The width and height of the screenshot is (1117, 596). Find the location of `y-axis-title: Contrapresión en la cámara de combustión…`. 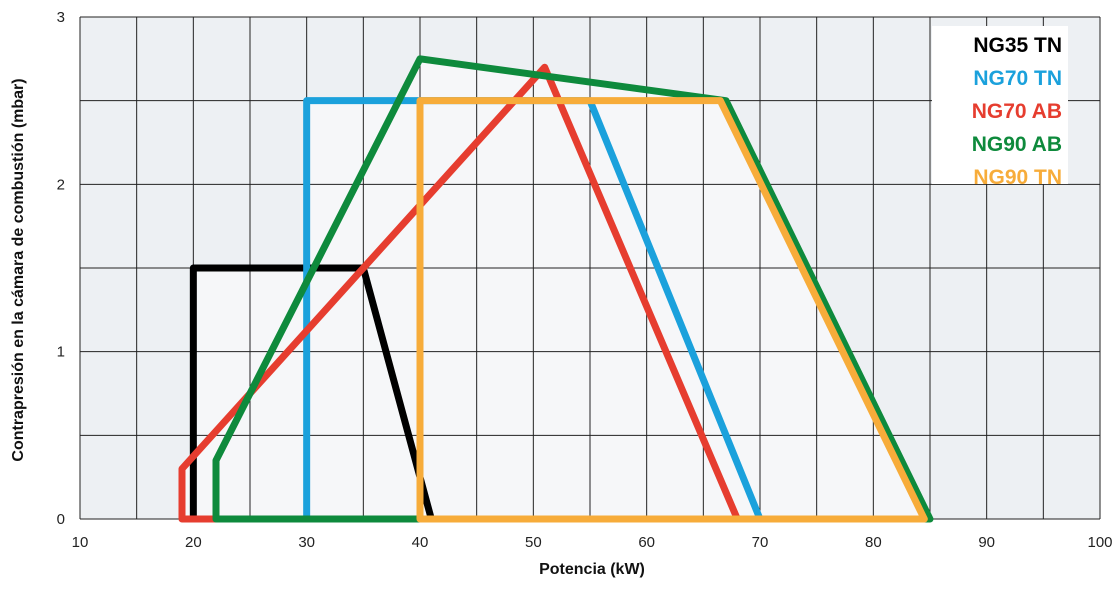

y-axis-title: Contrapresión en la cámara de combustión… is located at coordinates (18, 269).